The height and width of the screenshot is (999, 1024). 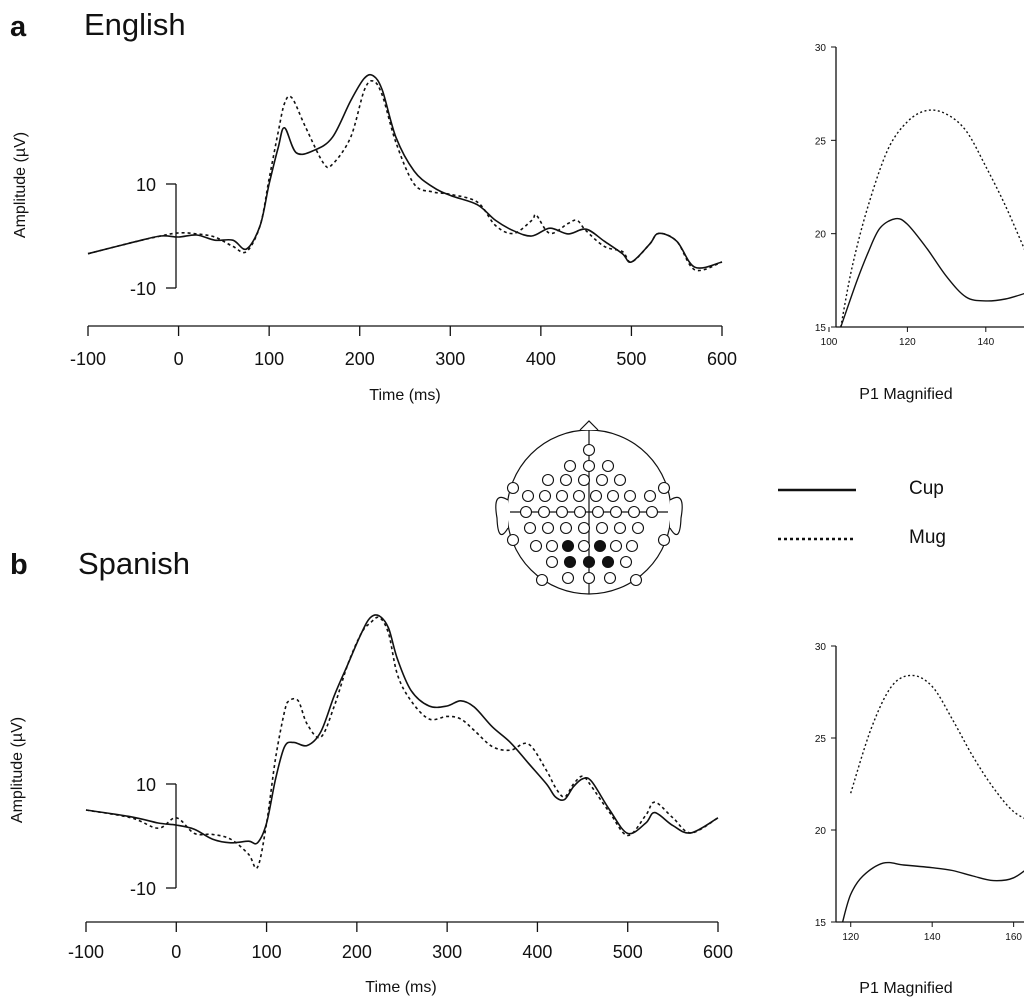 I want to click on xlabel-english: Time (ms), so click(x=404, y=395).